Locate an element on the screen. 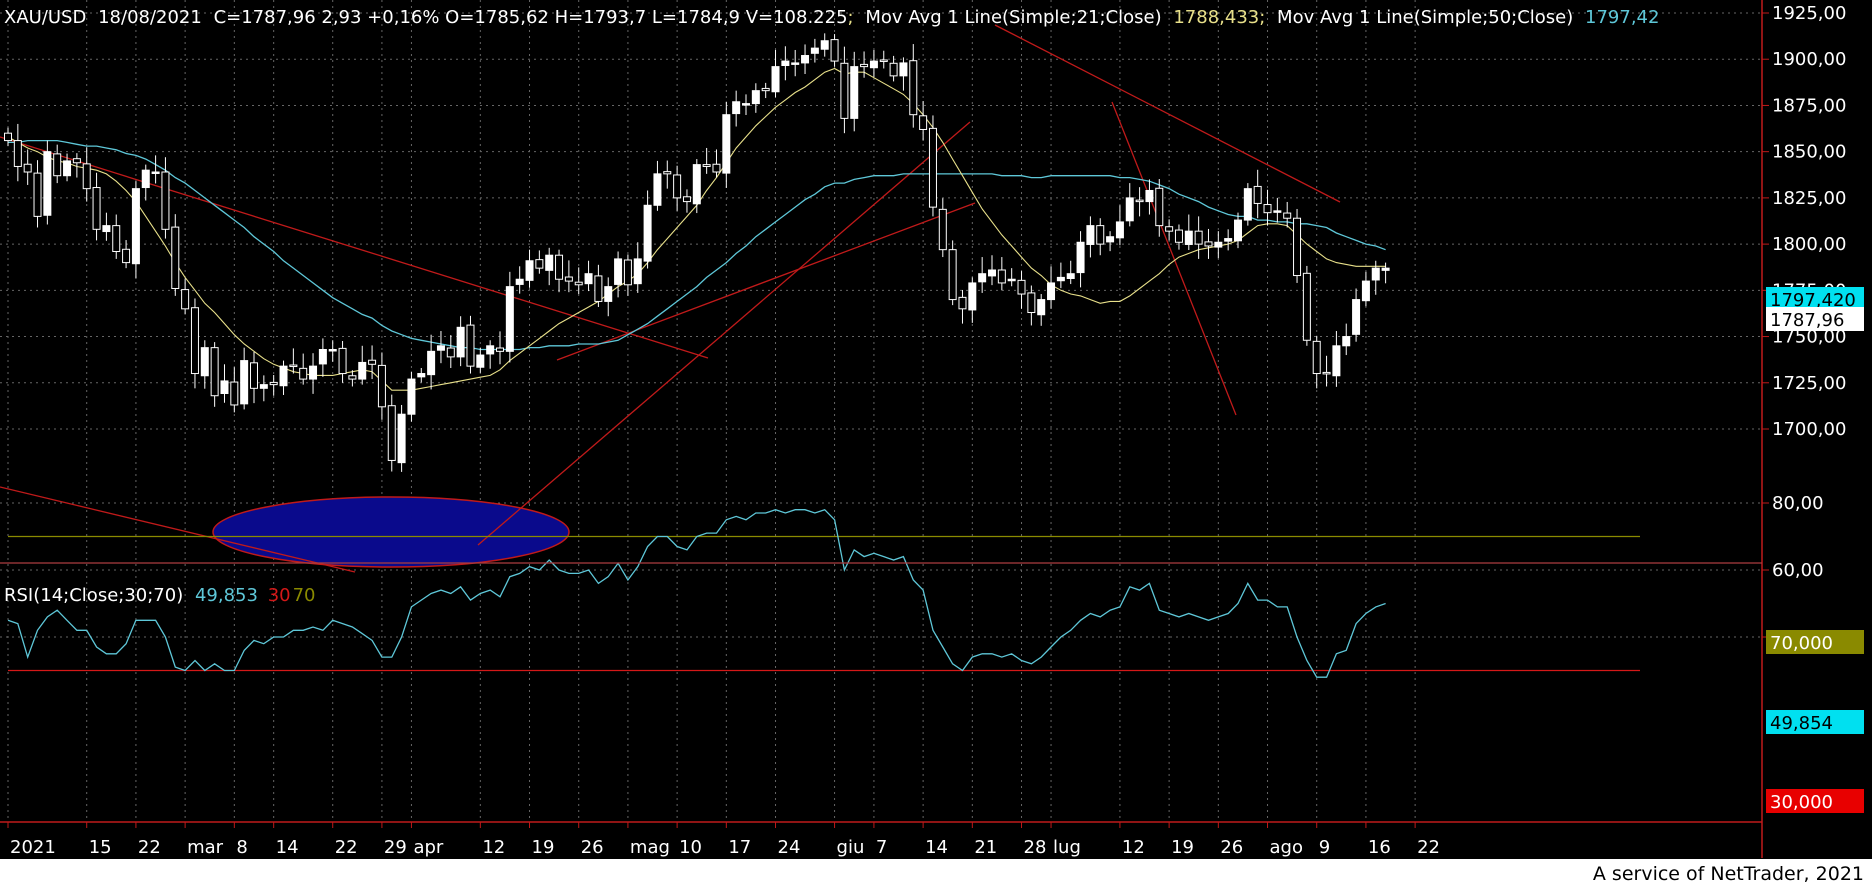 This screenshot has height=888, width=1872. badge-rsi-low-bg is located at coordinates (1815, 801).